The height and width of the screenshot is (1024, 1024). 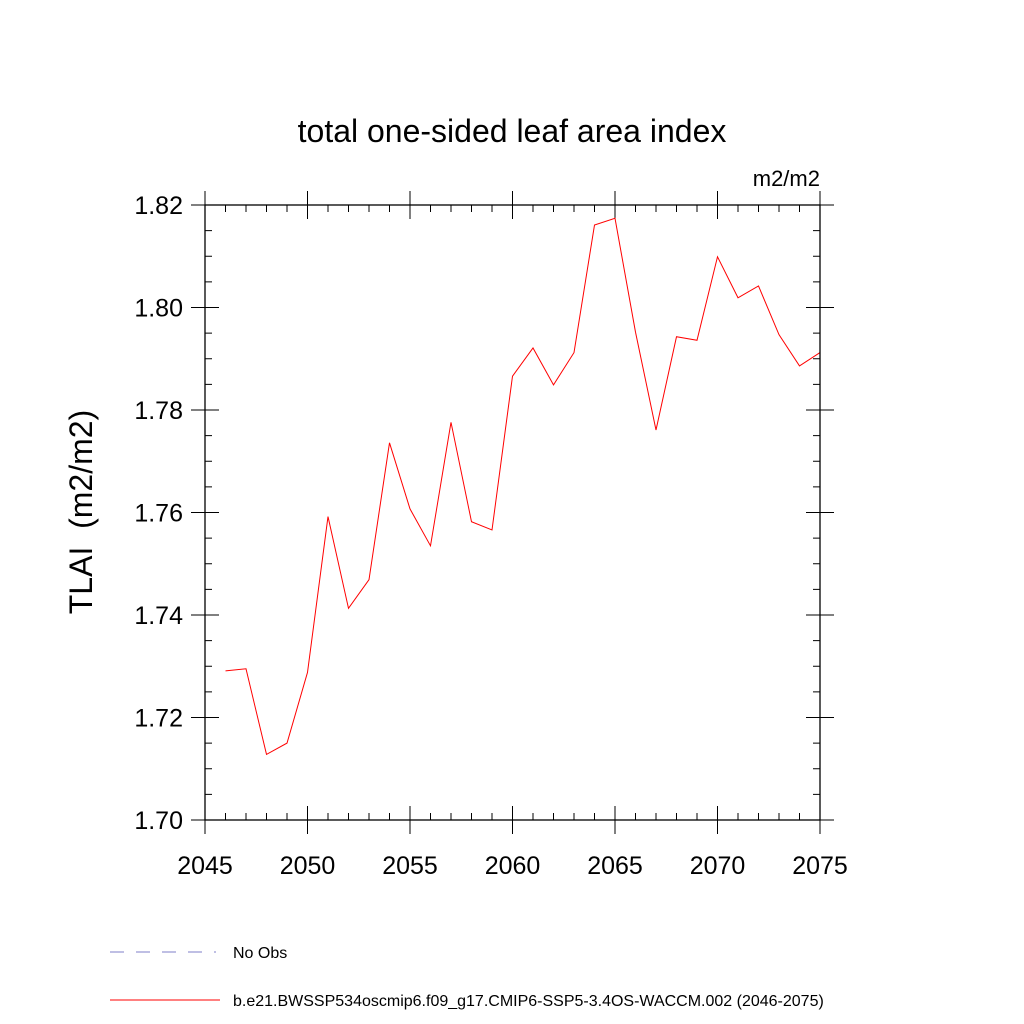 I want to click on x-tick-label: 2050, so click(x=308, y=866).